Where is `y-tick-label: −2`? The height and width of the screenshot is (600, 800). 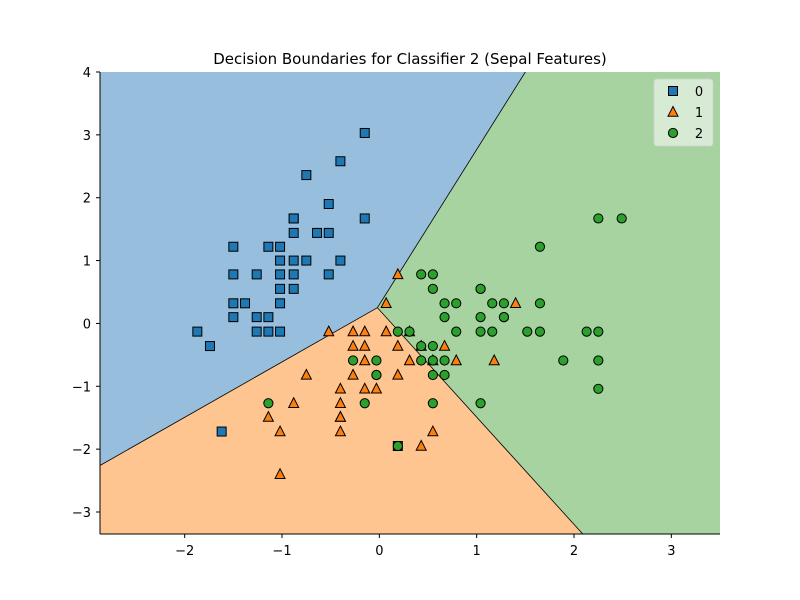 y-tick-label: −2 is located at coordinates (81, 450).